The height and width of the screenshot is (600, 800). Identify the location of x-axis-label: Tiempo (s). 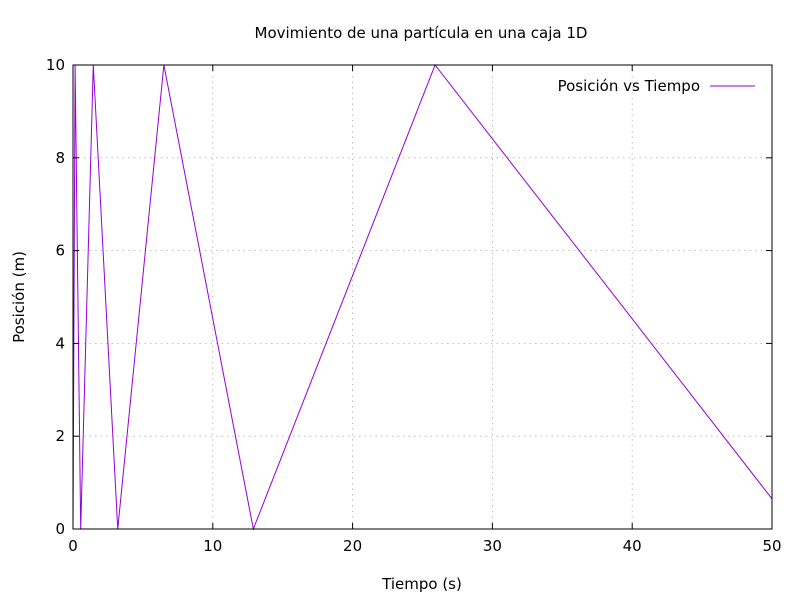
(421, 584).